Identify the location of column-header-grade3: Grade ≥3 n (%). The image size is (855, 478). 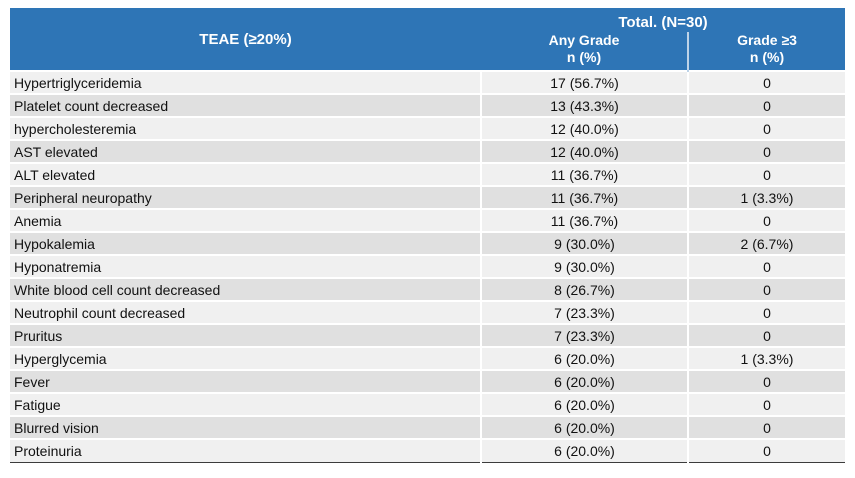
(766, 51).